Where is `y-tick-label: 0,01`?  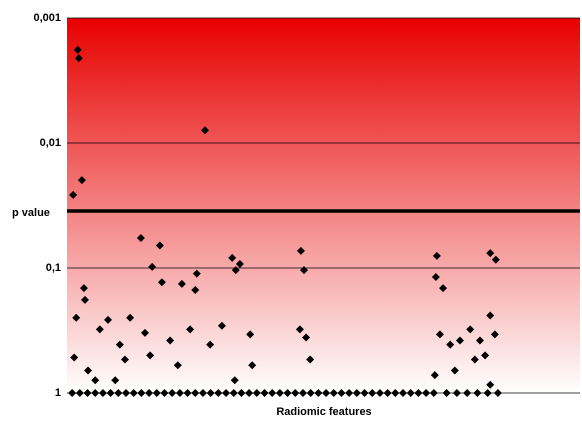
y-tick-label: 0,01 is located at coordinates (50, 143).